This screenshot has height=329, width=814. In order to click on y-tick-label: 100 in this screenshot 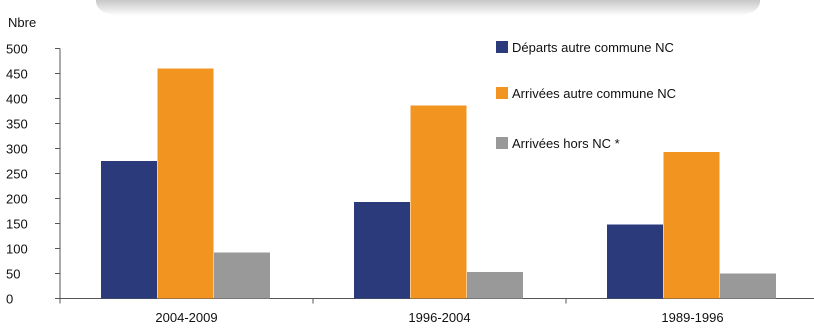, I will do `click(17, 249)`.